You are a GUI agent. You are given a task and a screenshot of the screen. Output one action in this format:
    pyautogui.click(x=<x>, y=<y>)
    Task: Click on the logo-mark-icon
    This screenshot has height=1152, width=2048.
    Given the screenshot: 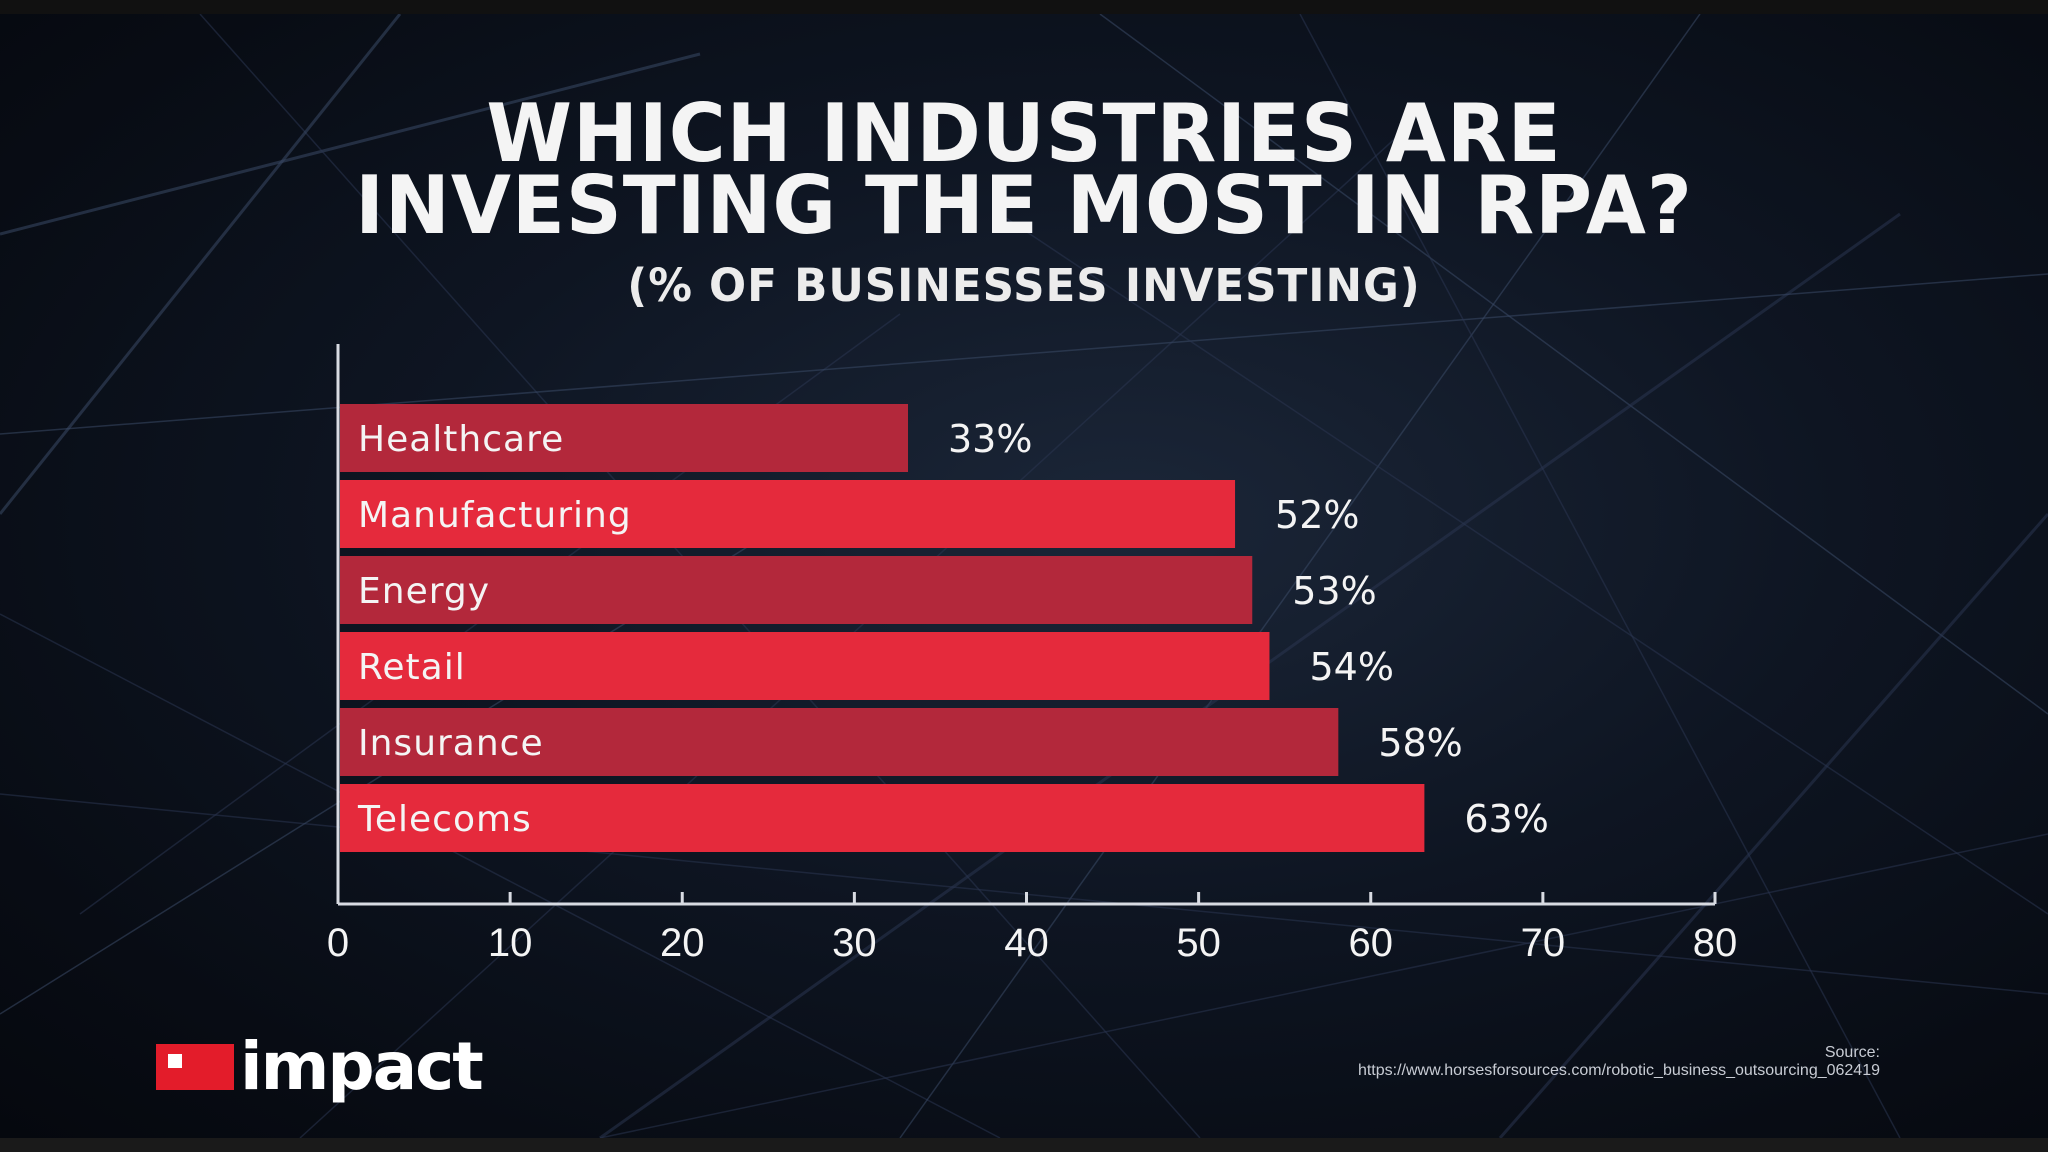 What is the action you would take?
    pyautogui.click(x=195, y=1067)
    